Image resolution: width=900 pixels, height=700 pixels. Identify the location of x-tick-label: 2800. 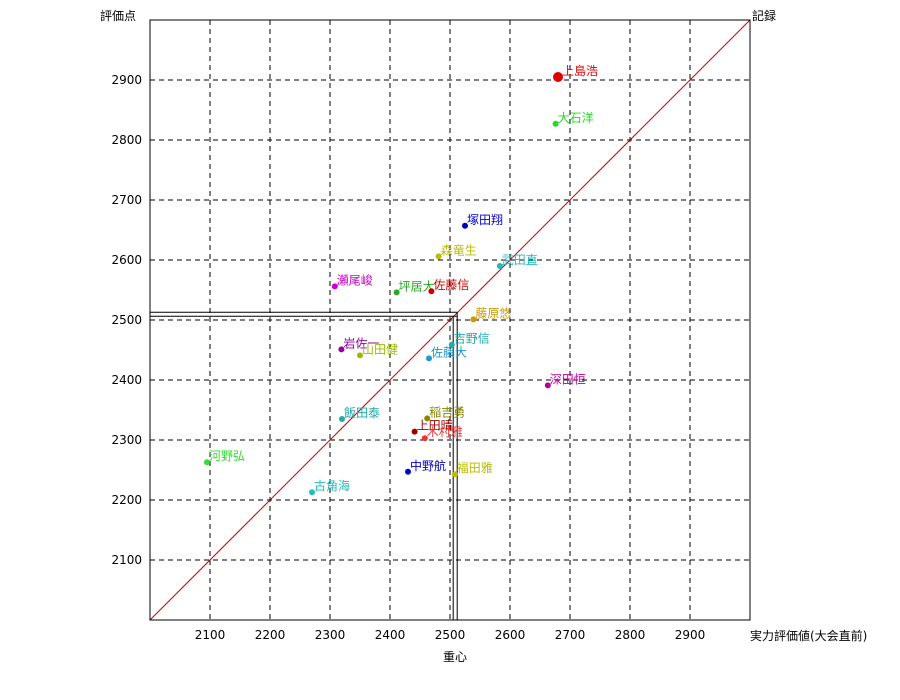
(630, 635).